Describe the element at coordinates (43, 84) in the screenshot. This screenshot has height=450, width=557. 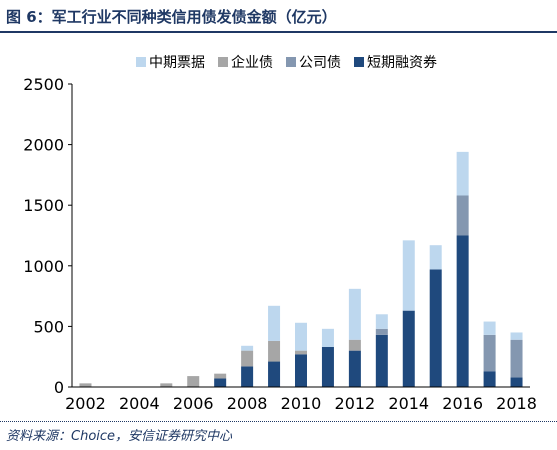
I see `y-tick-label: 2500` at that location.